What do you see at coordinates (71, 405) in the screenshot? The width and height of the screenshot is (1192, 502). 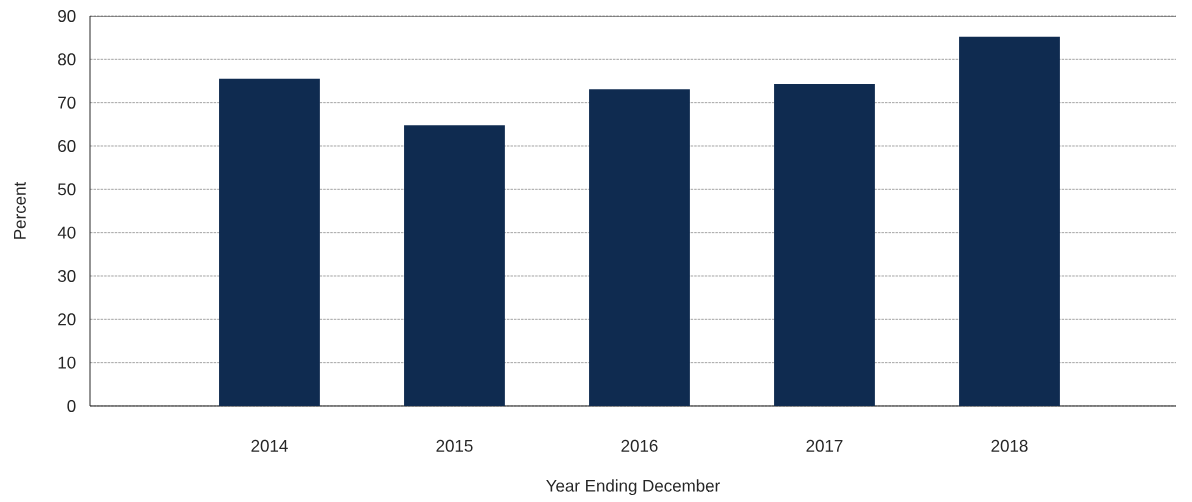 I see `y-tick-label: 0` at bounding box center [71, 405].